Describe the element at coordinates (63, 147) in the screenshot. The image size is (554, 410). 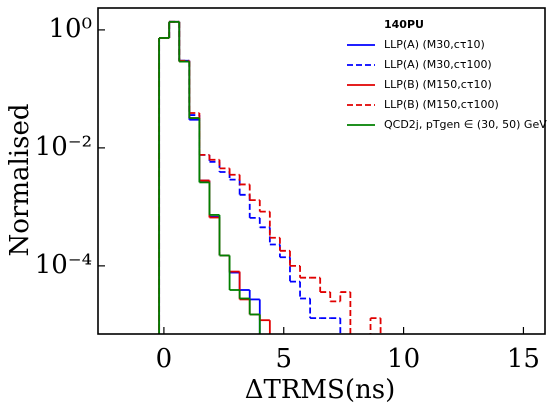
I see `y-tick-label: 10⁻²` at that location.